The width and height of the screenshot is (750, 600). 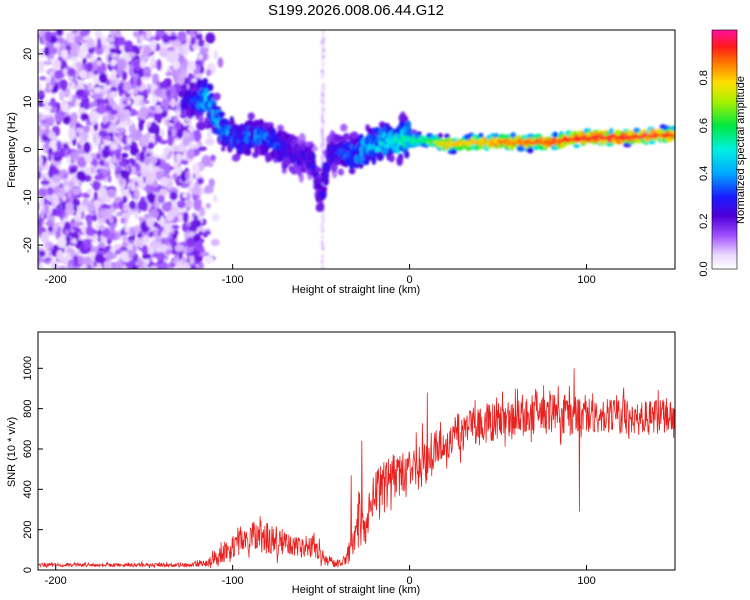 I want to click on y-tick-label: 600, so click(x=28, y=449).